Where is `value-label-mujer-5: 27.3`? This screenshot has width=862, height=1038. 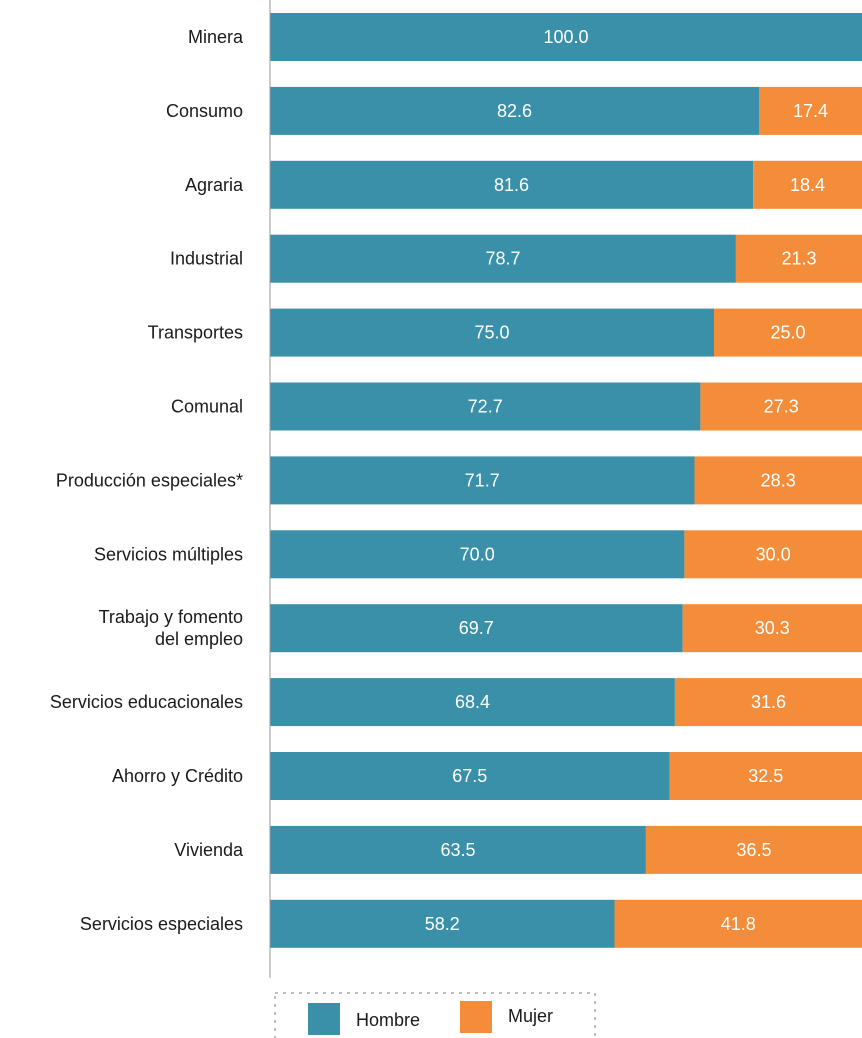
value-label-mujer-5: 27.3 is located at coordinates (781, 407).